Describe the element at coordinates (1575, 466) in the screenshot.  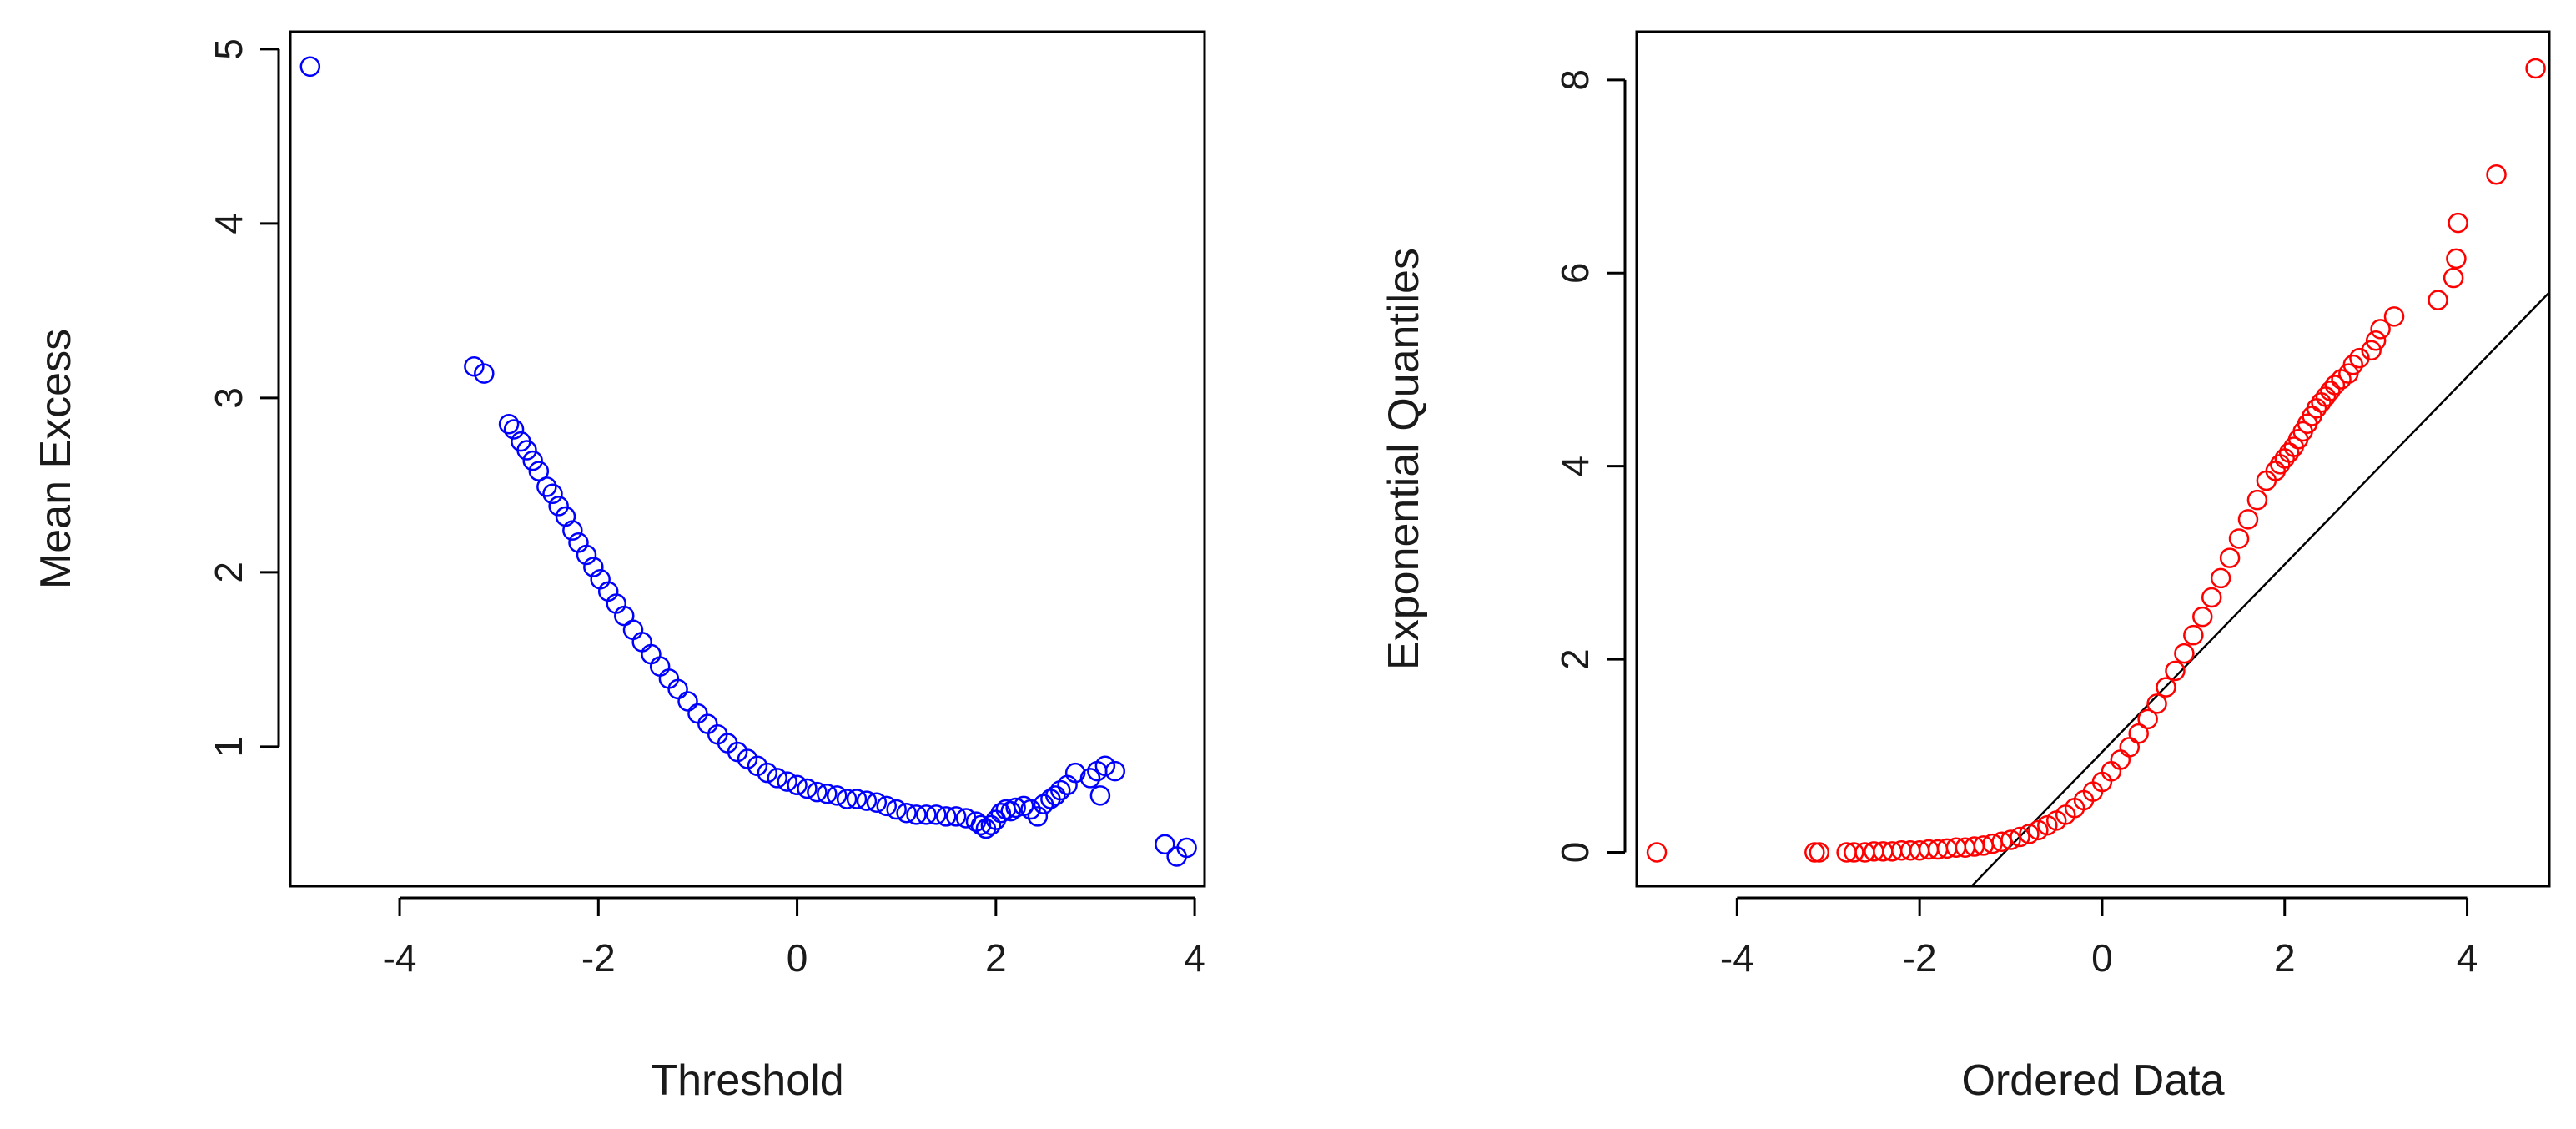
I see `qq-y-tick-label: 4` at that location.